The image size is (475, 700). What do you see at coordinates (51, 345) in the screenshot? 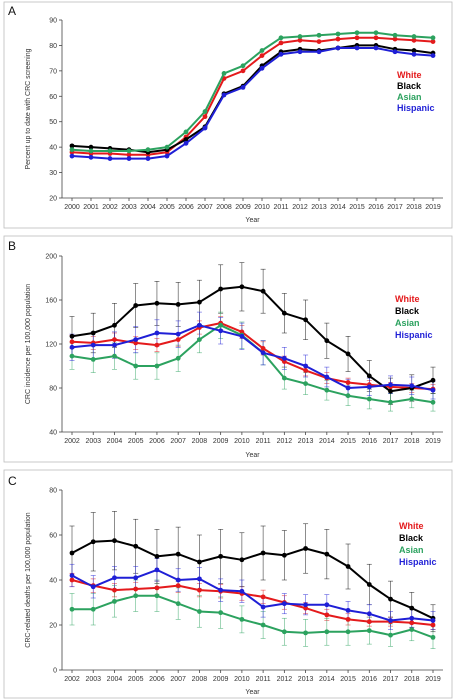
I see `y-tick-label: 120` at bounding box center [51, 345].